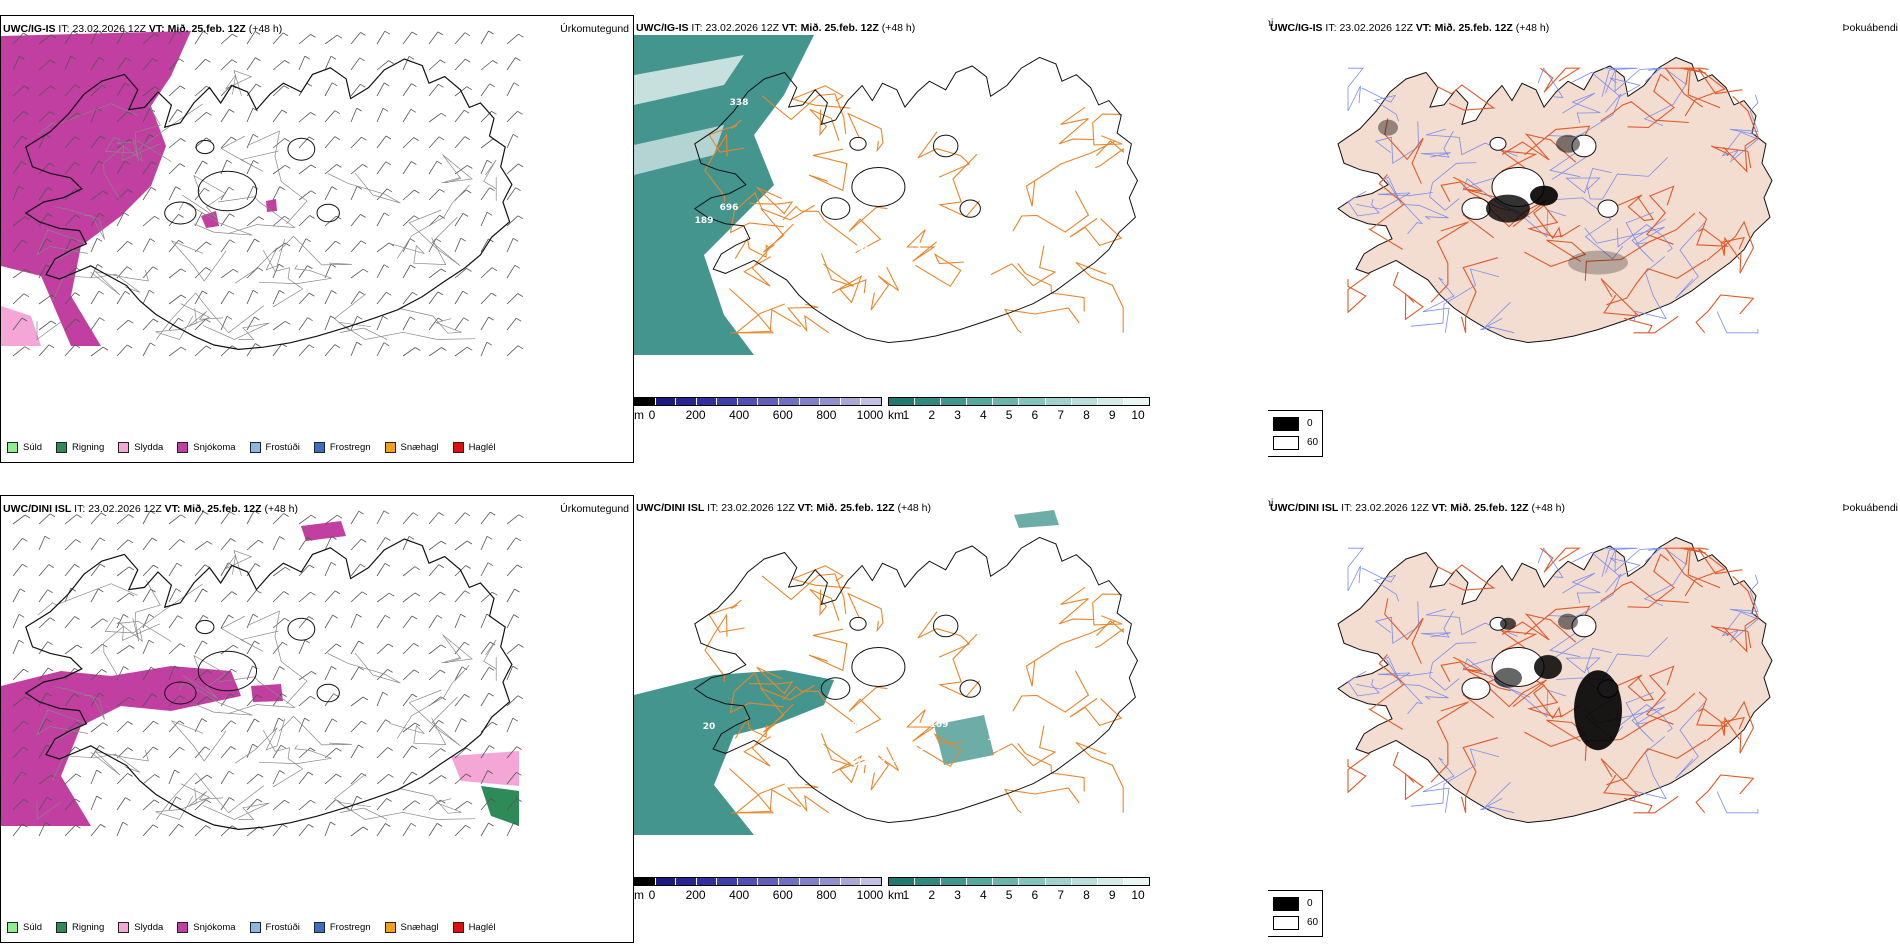 The width and height of the screenshot is (1900, 950). Describe the element at coordinates (758, 401) in the screenshot. I see `elevation-colorbar` at that location.